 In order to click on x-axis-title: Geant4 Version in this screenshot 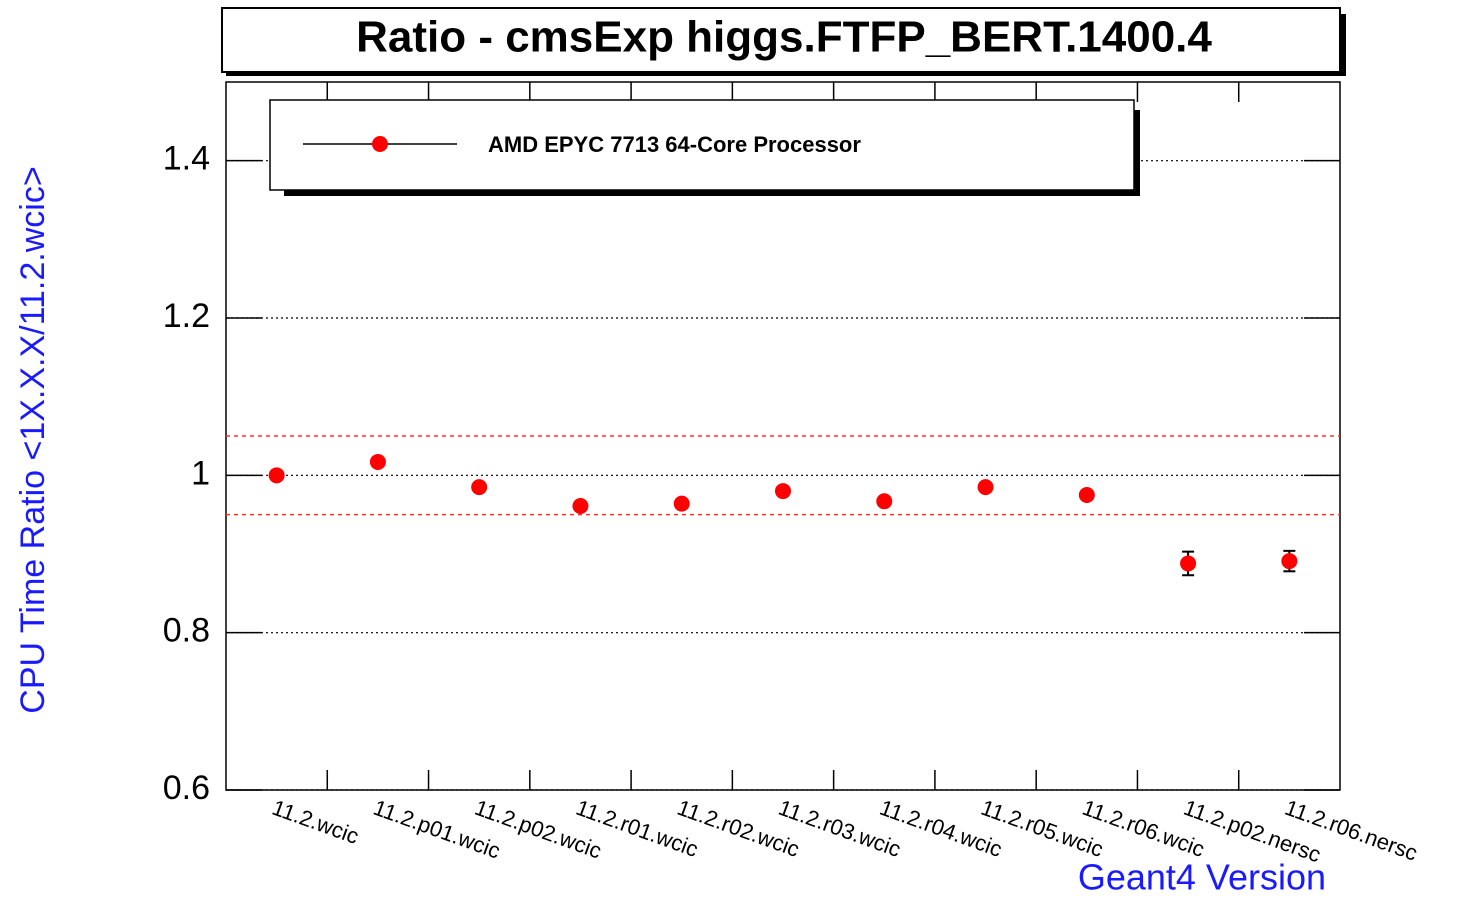, I will do `click(1202, 877)`.